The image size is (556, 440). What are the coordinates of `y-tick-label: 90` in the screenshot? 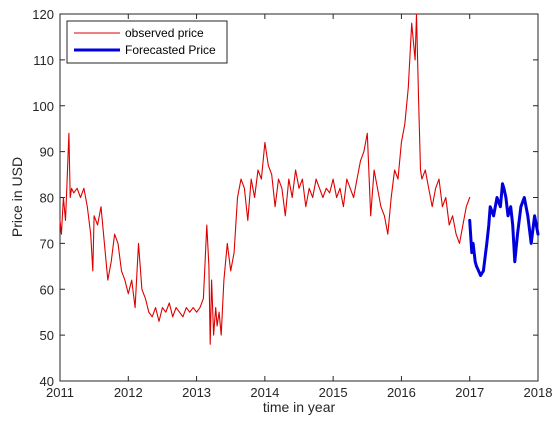 It's located at (47, 152).